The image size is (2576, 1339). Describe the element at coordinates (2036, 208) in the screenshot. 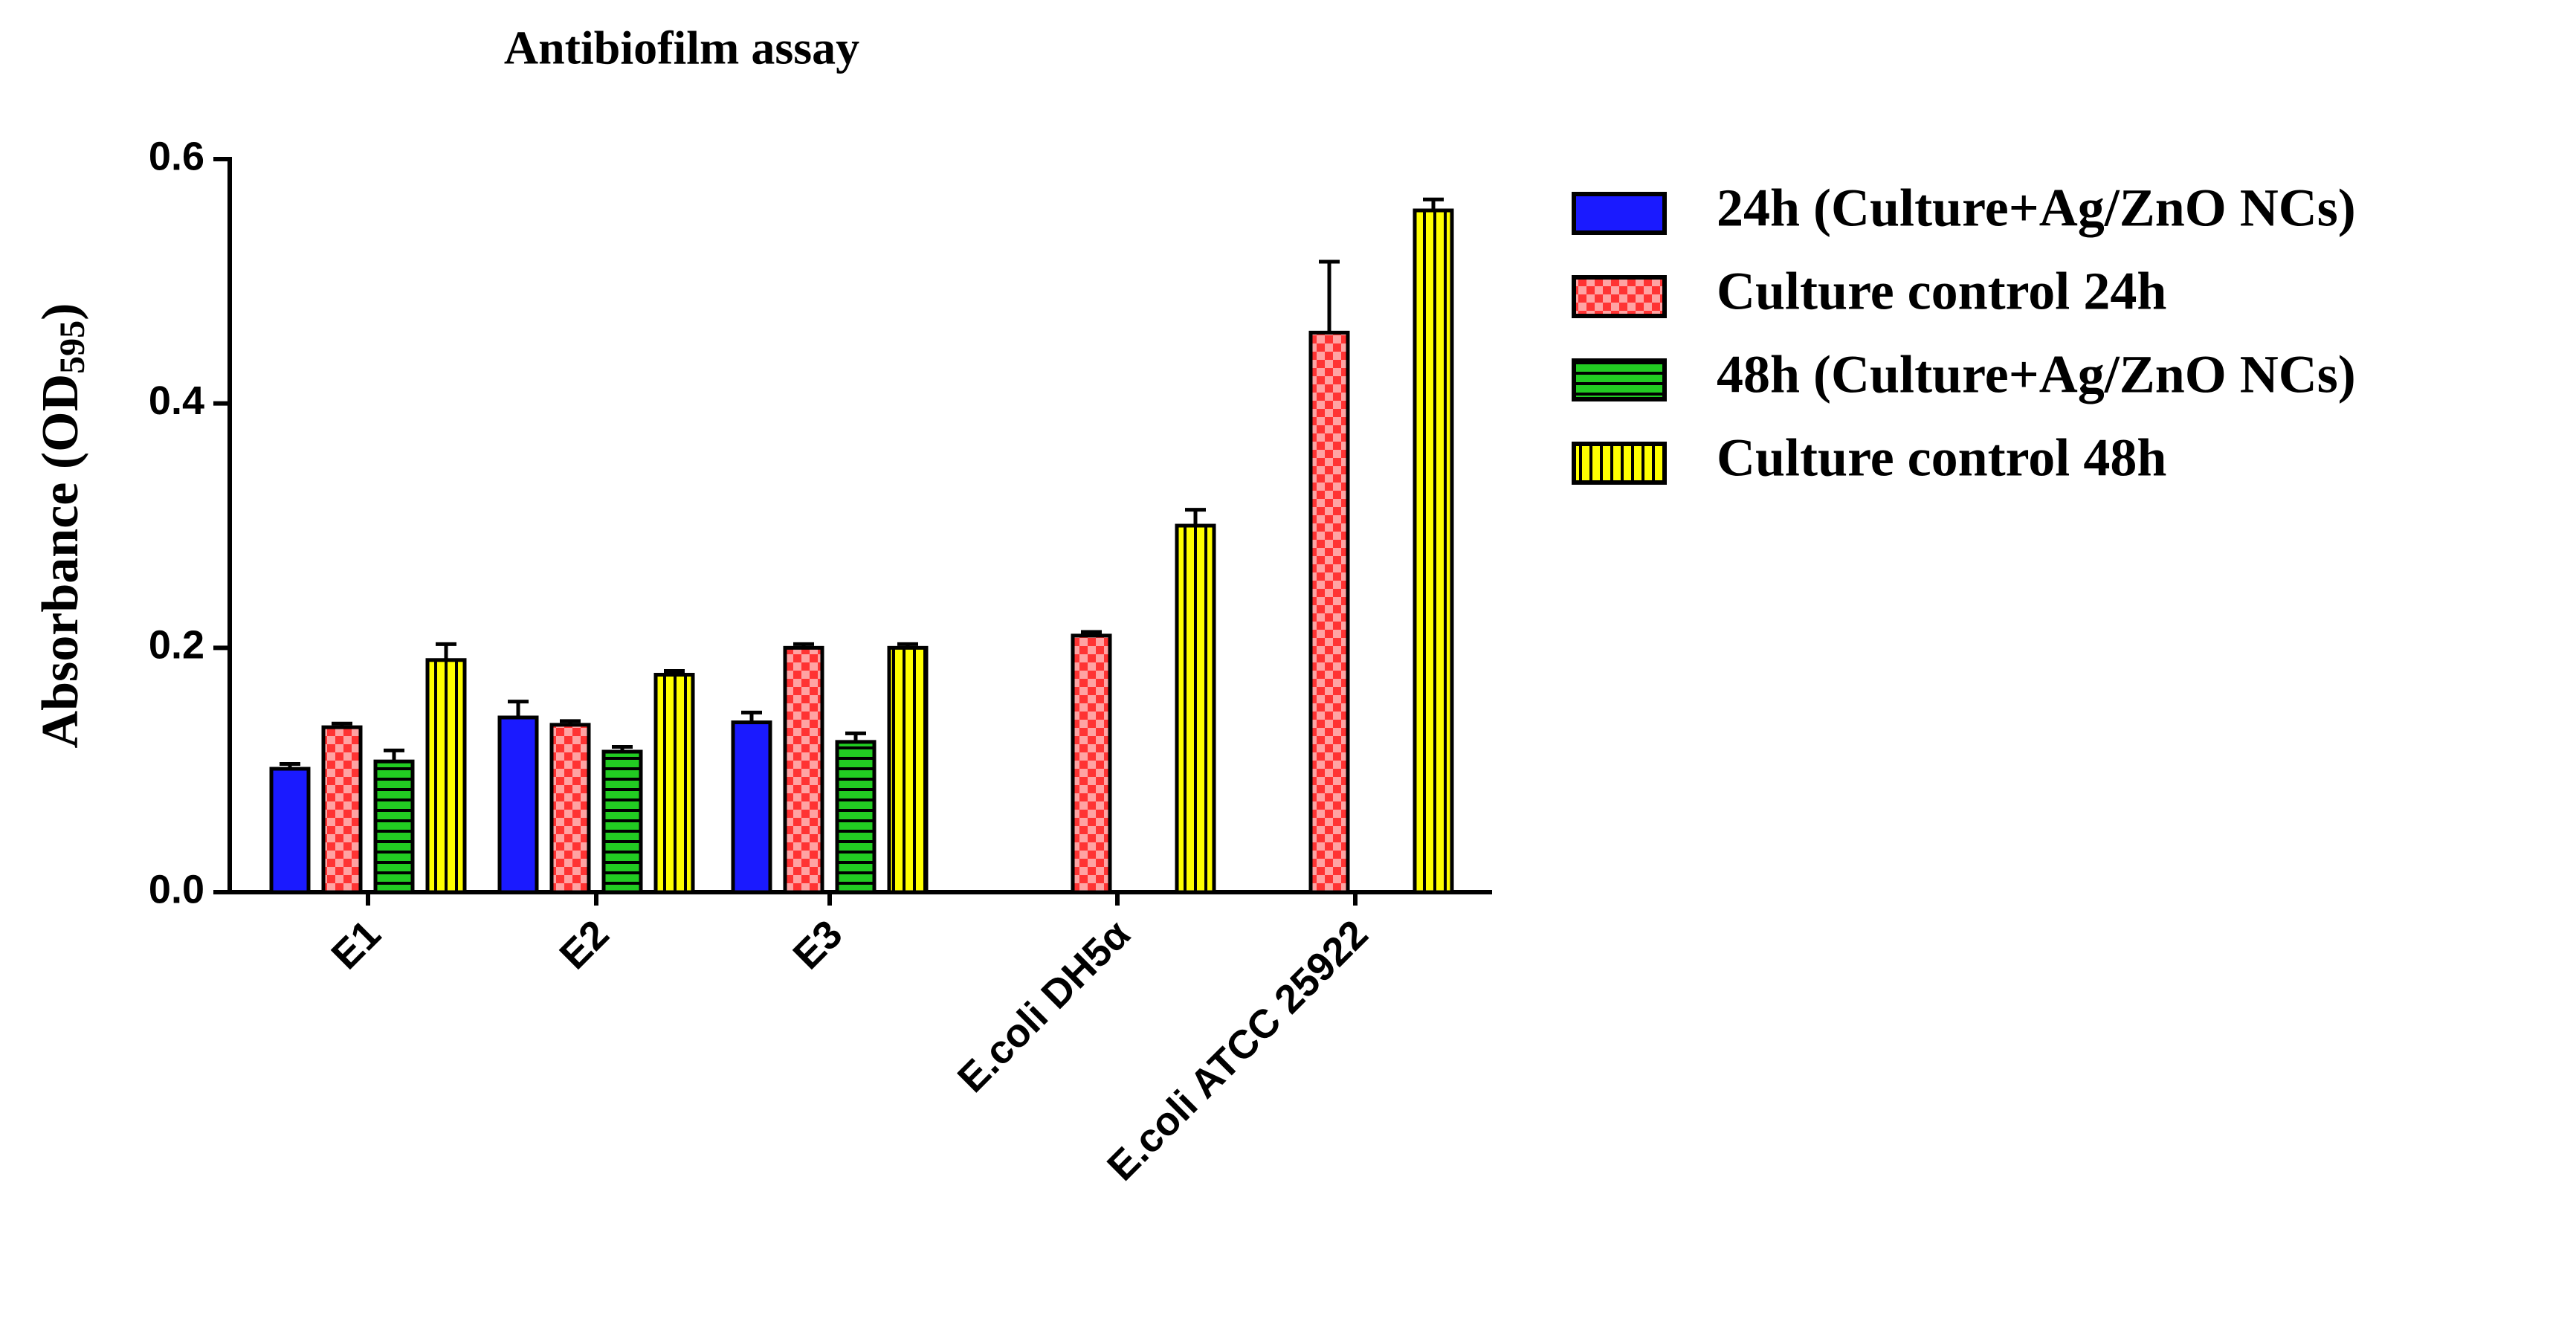

I see `legend-label: 24h (Culture+Ag/ZnO NCs)` at that location.